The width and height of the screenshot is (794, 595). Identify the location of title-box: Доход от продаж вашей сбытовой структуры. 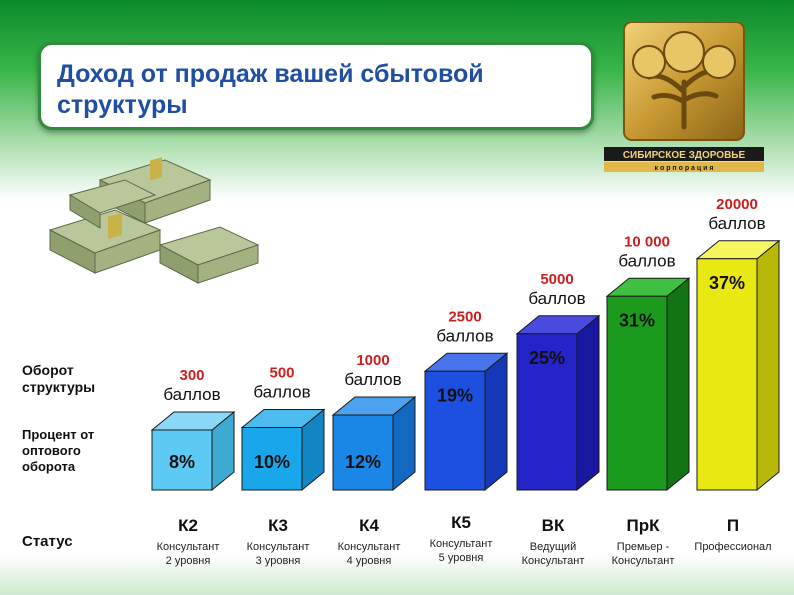
(316, 86).